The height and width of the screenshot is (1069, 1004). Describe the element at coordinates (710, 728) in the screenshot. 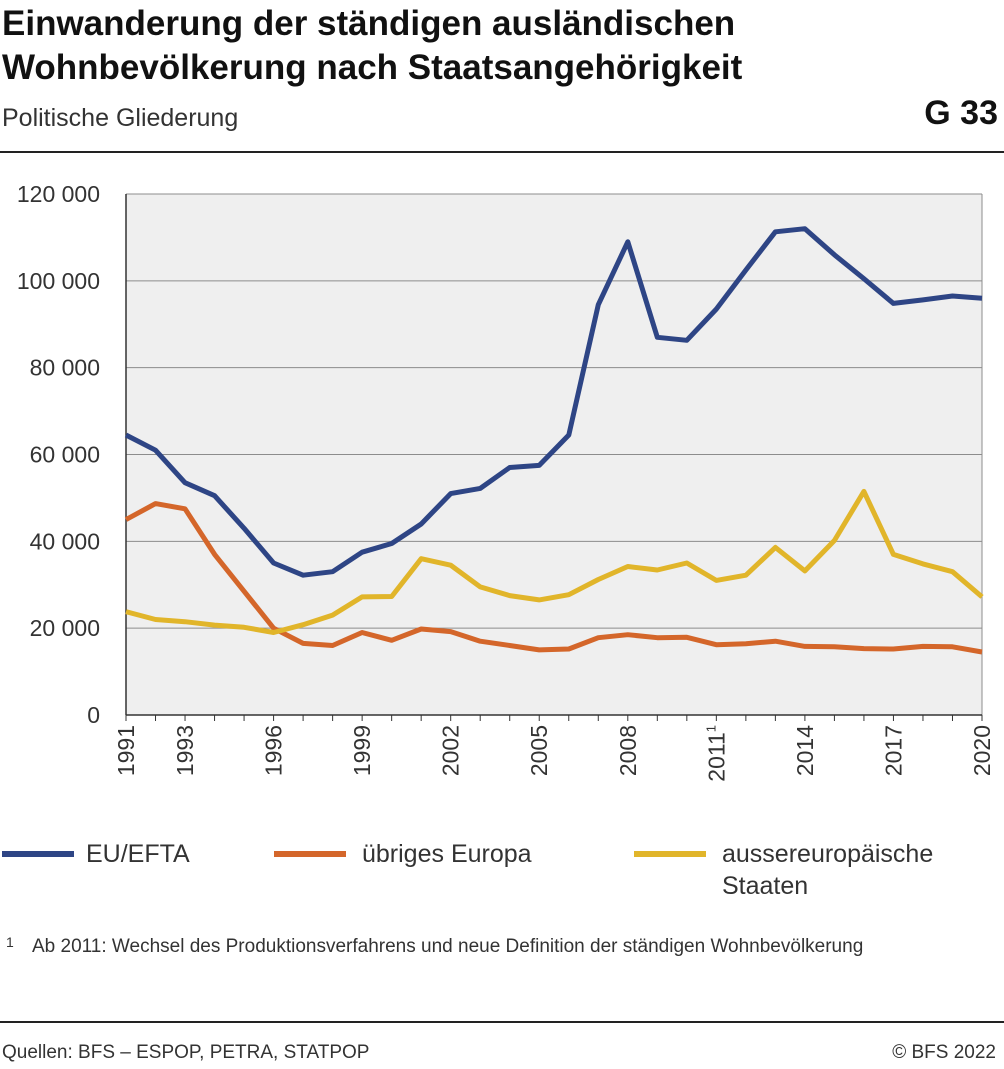

I see `x-tick-superscript-2011: 1` at that location.